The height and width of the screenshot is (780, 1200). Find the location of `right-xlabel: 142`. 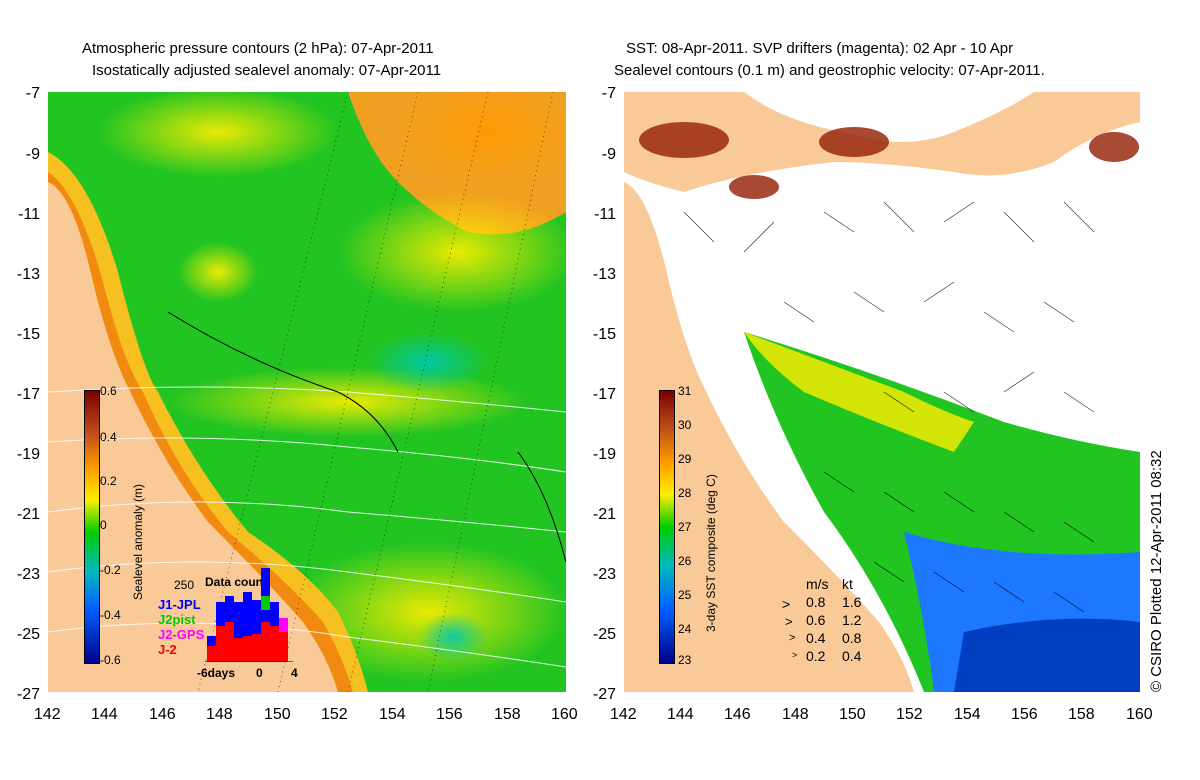

right-xlabel: 142 is located at coordinates (623, 714).